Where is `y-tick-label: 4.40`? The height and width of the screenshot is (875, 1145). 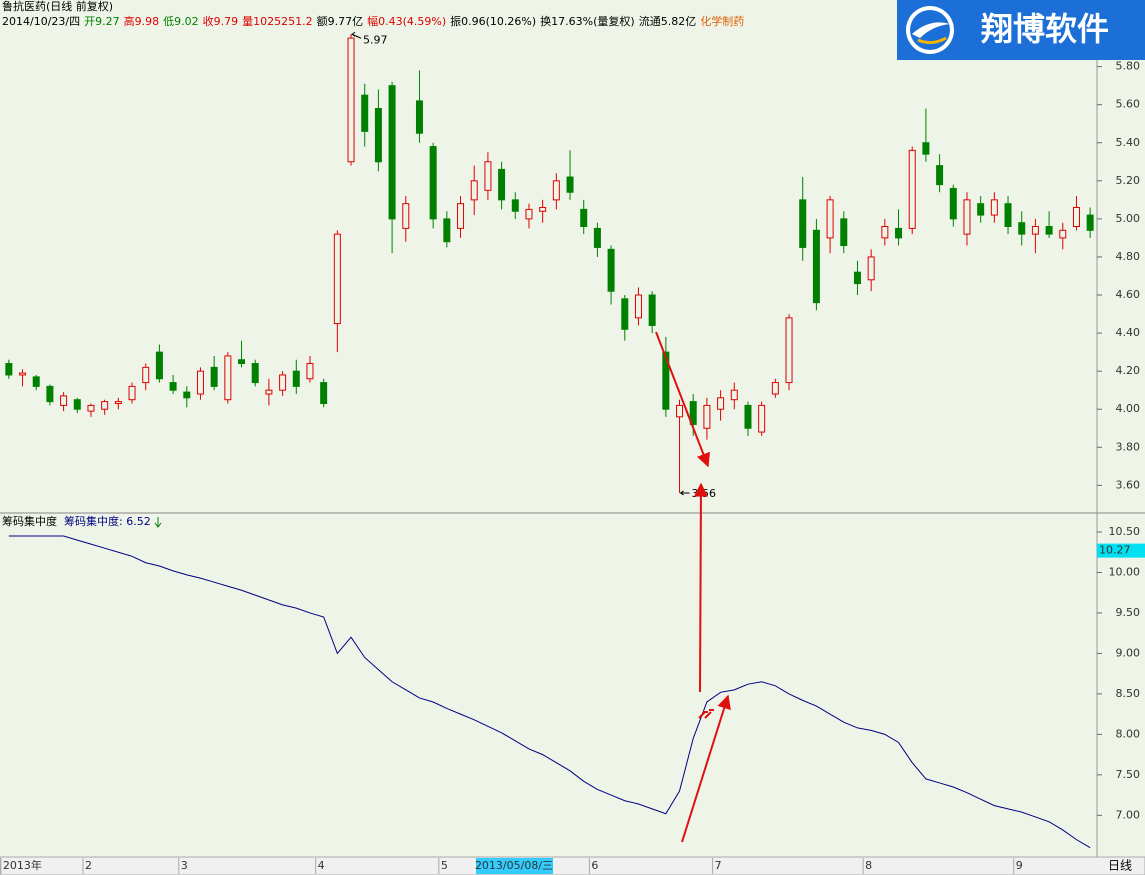 y-tick-label: 4.40 is located at coordinates (1128, 332).